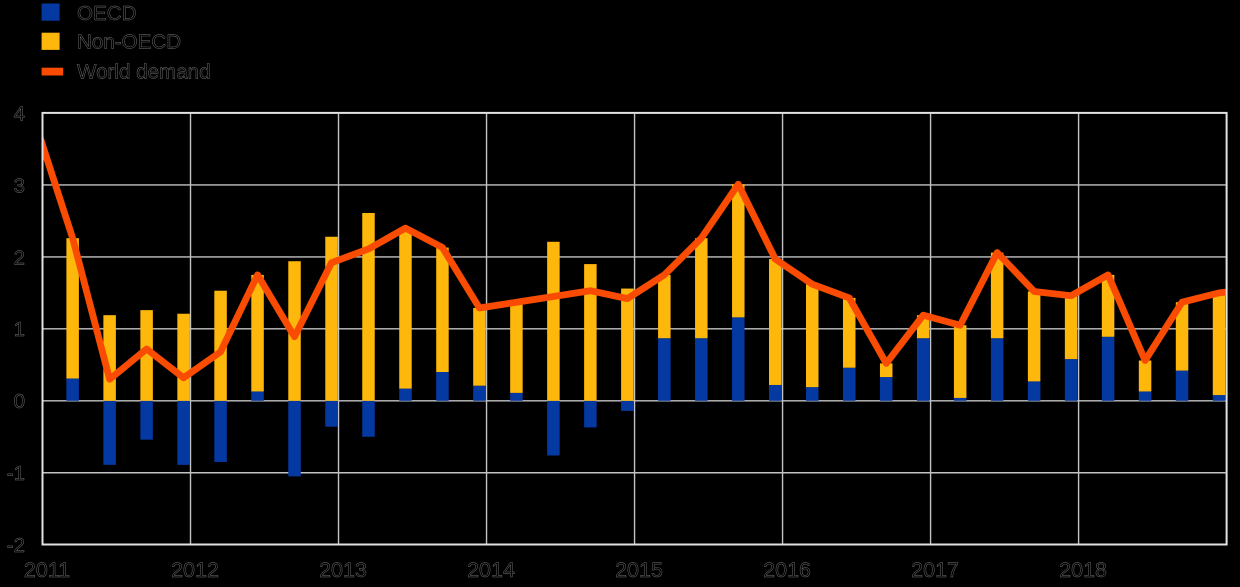  I want to click on svg-text: 2015, so click(639, 570).